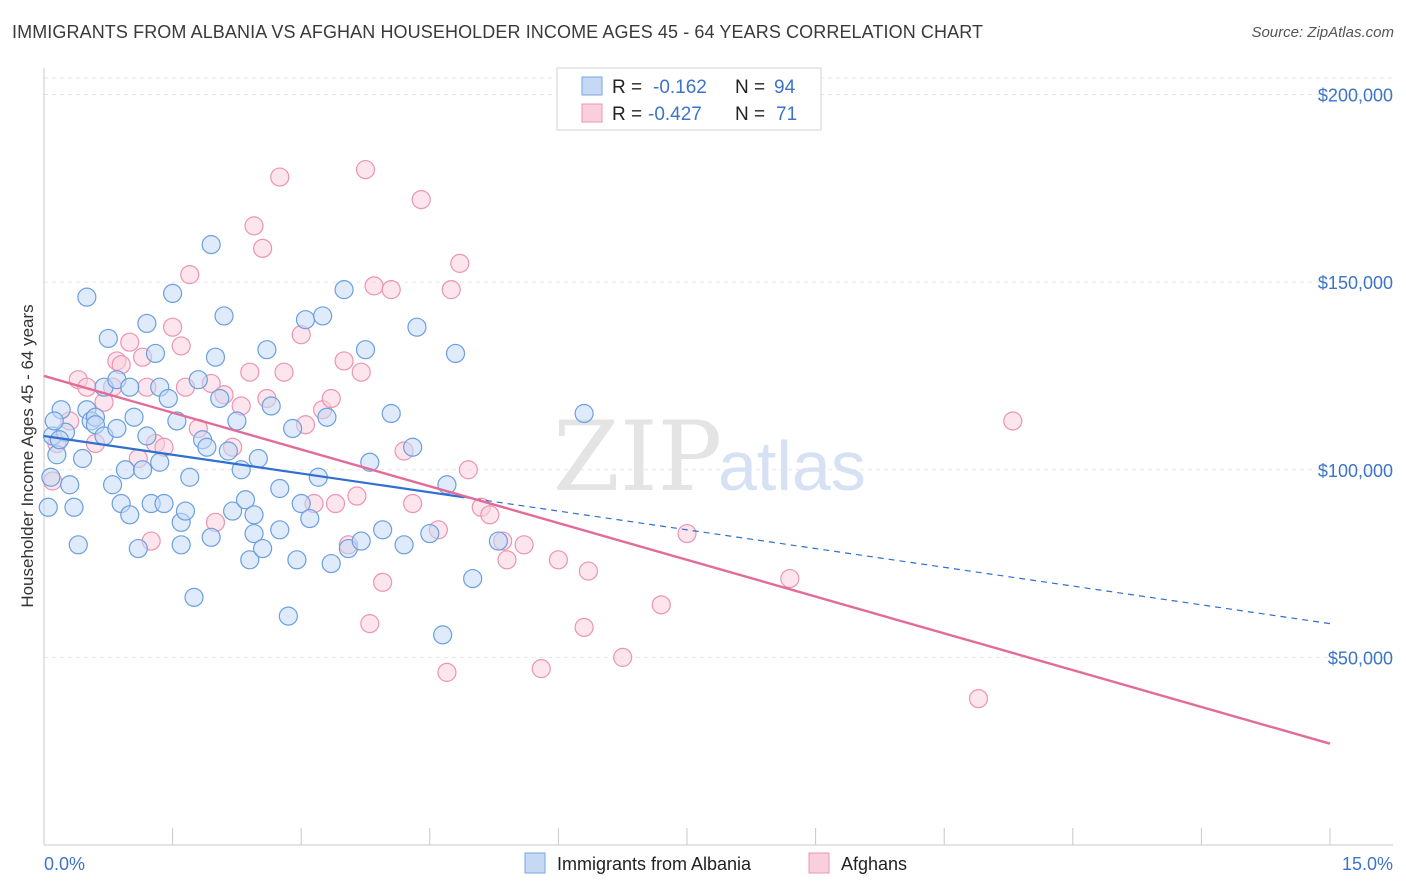 This screenshot has width=1406, height=892. Describe the element at coordinates (592, 113) in the screenshot. I see `legend-swatch-afghans` at that location.